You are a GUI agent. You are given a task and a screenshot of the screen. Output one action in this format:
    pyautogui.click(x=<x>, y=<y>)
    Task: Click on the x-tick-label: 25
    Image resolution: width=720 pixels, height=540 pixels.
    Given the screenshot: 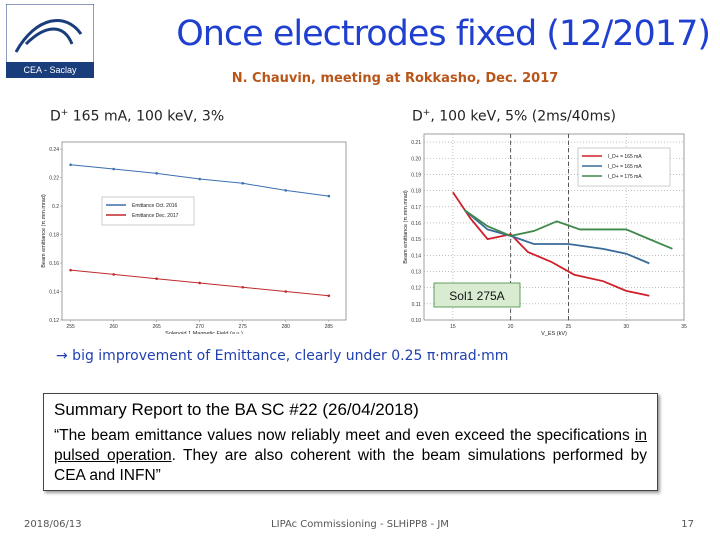 What is the action you would take?
    pyautogui.click(x=569, y=327)
    